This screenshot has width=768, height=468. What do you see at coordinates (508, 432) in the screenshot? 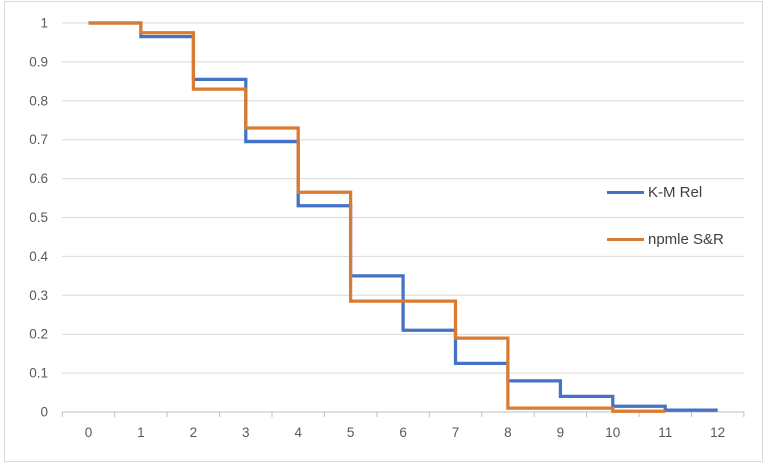
I see `x-axis-label: 8` at bounding box center [508, 432].